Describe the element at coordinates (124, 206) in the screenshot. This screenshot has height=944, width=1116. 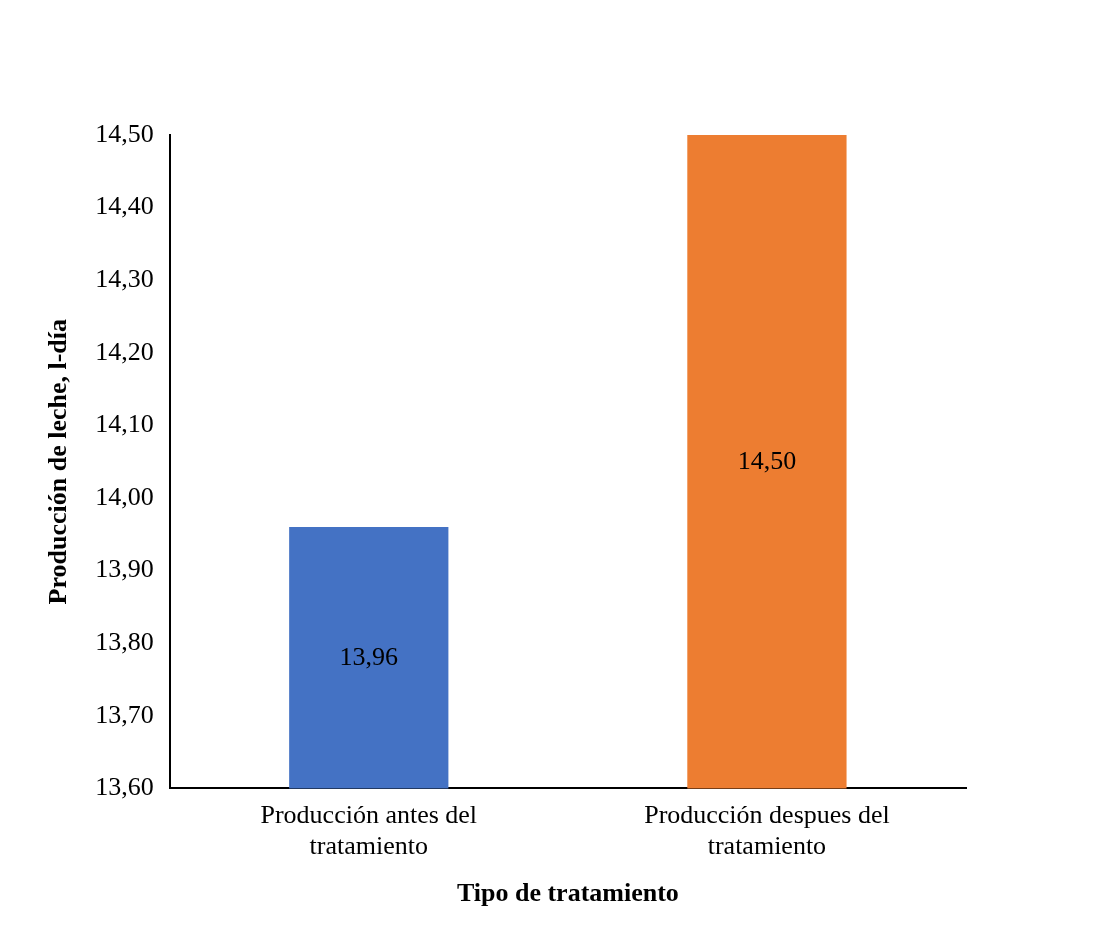
I see `y-tick-label: 14,40` at that location.